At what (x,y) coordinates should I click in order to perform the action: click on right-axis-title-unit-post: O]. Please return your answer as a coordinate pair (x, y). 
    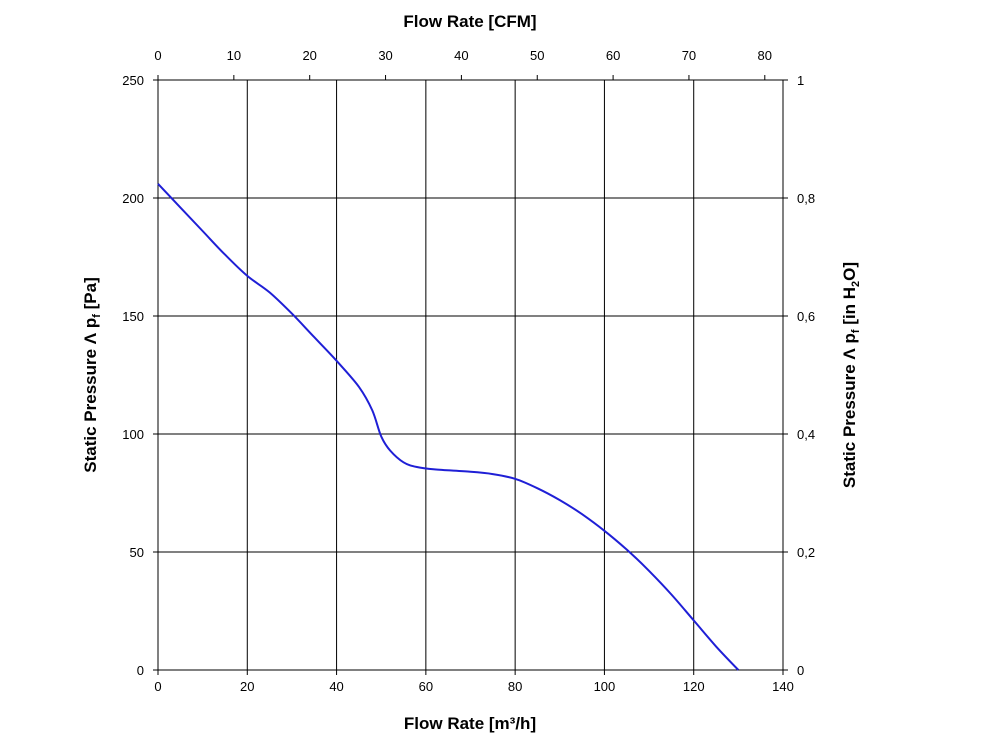
    Looking at the image, I should click on (849, 271).